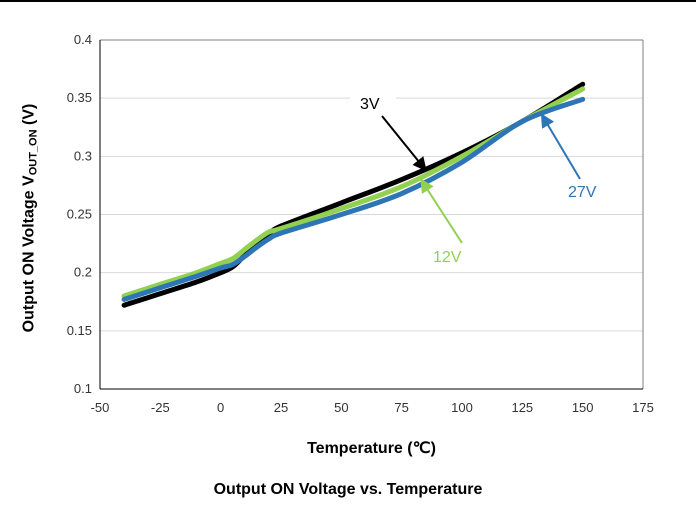 The image size is (696, 511). I want to click on annotation-label-12v: 12V, so click(447, 257).